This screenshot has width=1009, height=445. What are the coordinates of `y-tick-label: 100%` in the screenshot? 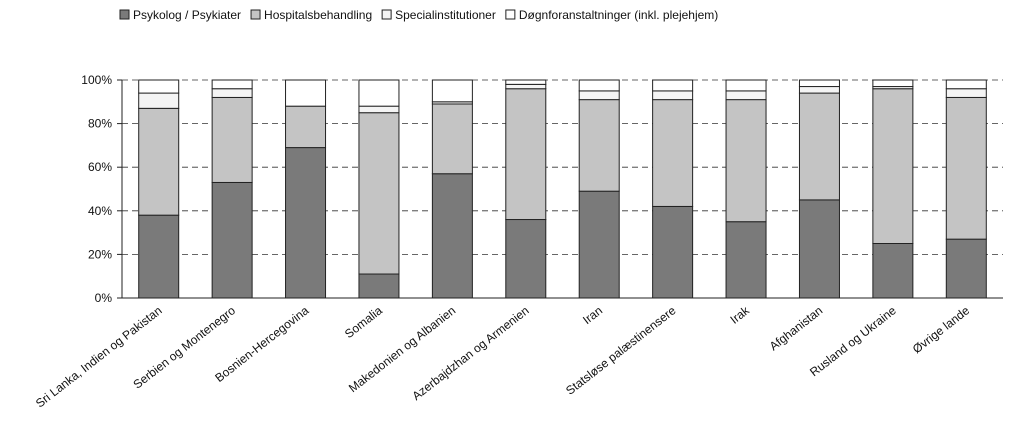 It's located at (96, 80).